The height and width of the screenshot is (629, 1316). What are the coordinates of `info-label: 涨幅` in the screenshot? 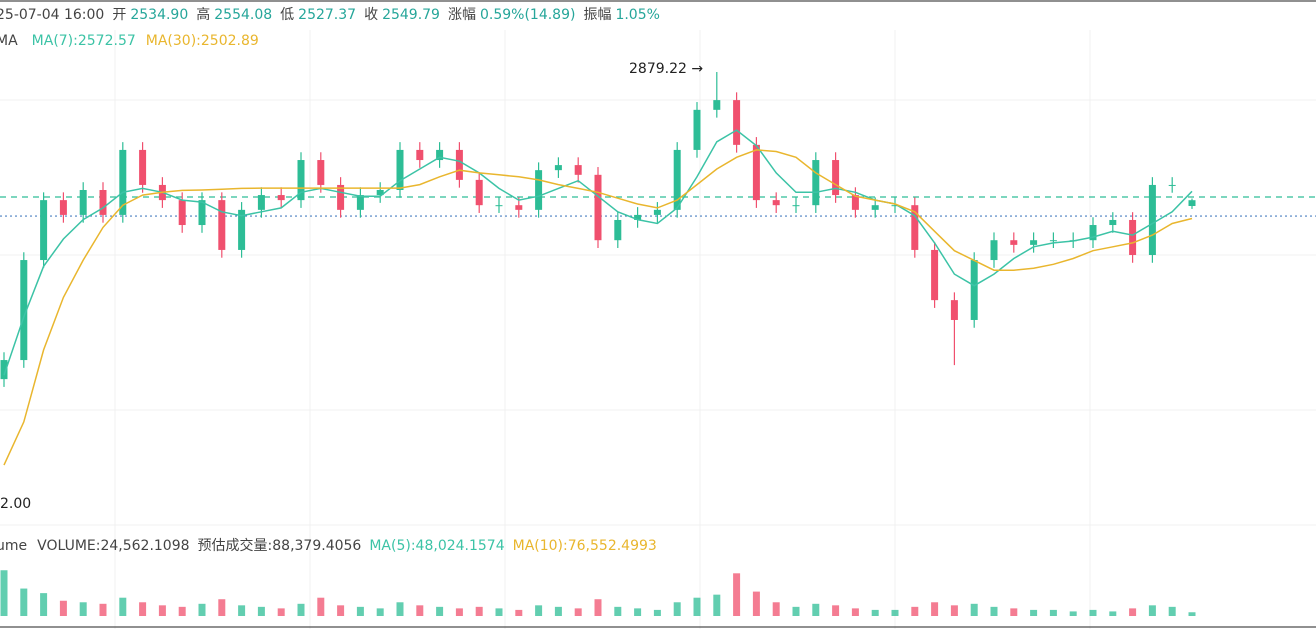 It's located at (462, 15).